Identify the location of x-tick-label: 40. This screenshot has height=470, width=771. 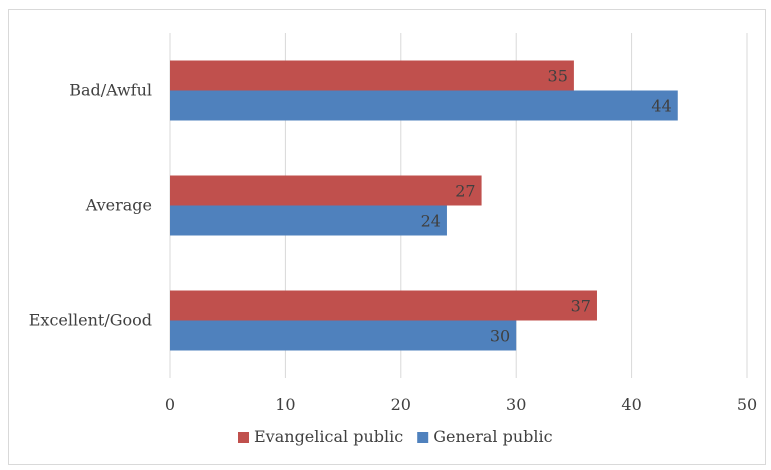
(631, 404).